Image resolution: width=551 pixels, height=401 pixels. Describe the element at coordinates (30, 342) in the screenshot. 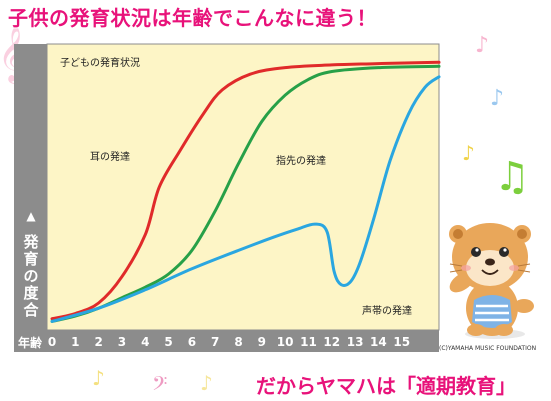

I see `x-axis-label: 年齢` at that location.